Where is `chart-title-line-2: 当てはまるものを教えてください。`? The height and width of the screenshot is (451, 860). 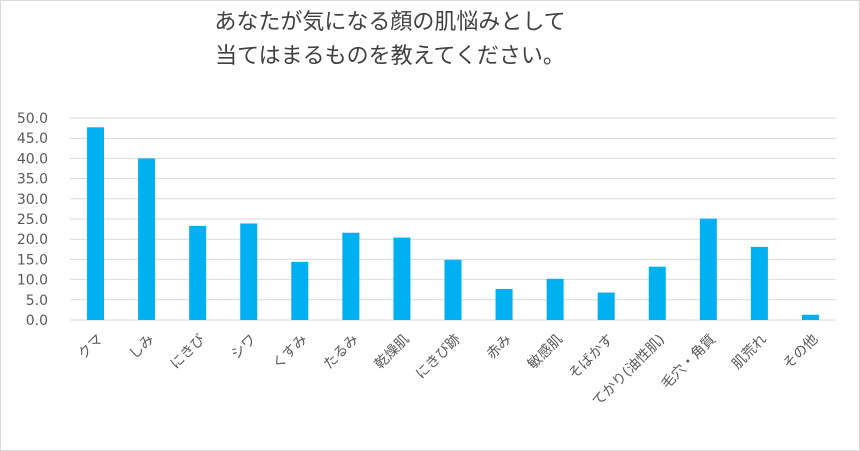
chart-title-line-2: 当てはまるものを教えてください。 is located at coordinates (390, 56).